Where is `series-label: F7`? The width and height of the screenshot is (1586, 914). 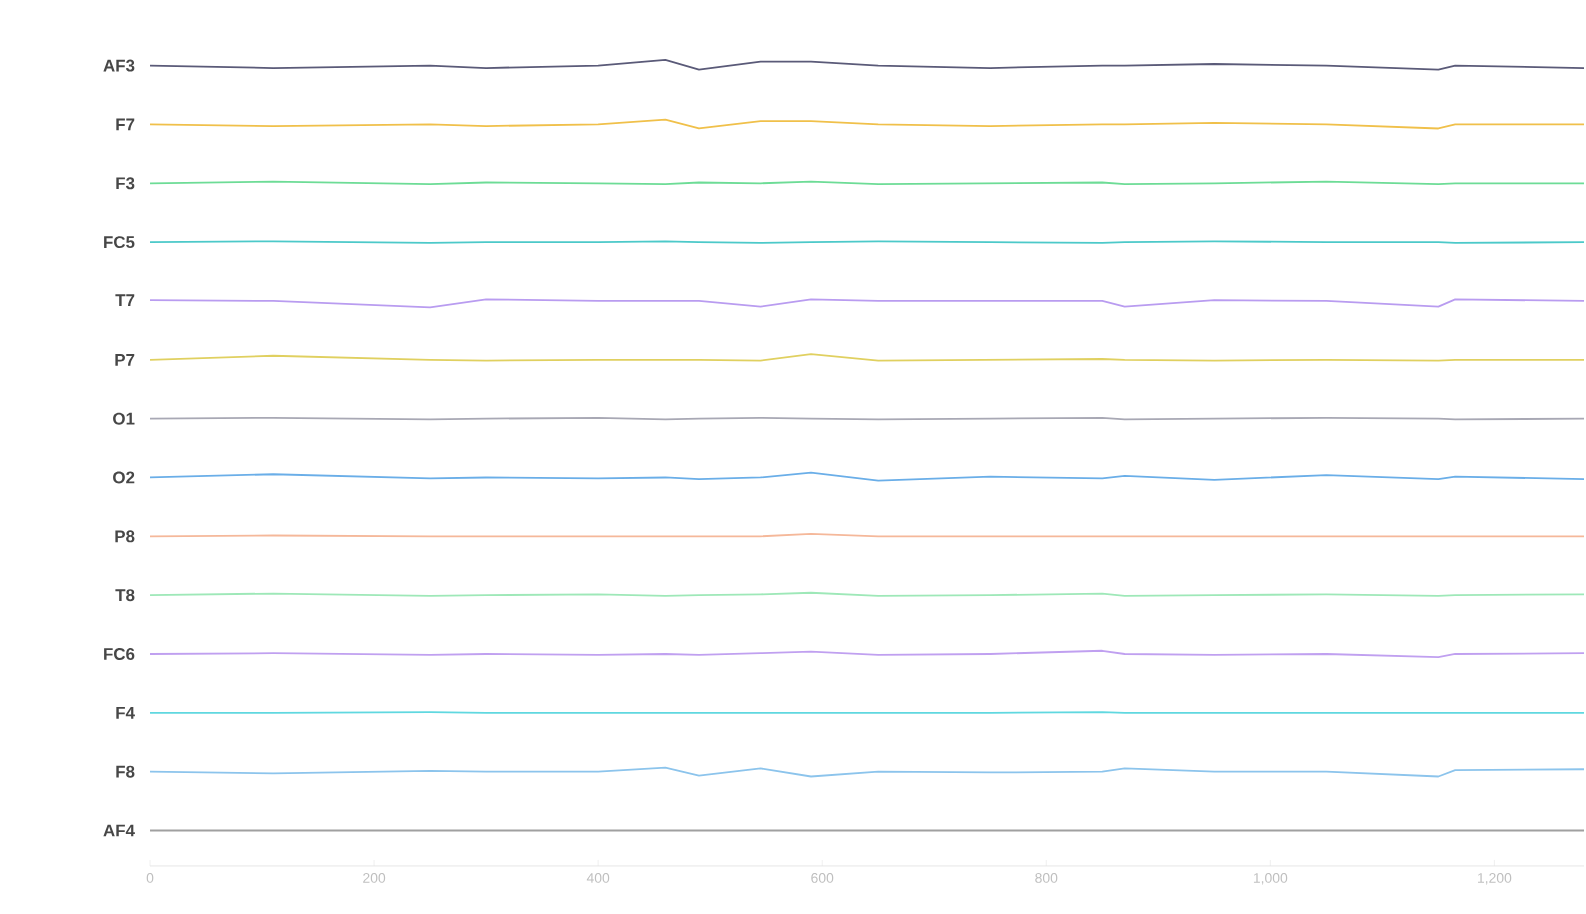
series-label: F7 is located at coordinates (125, 124).